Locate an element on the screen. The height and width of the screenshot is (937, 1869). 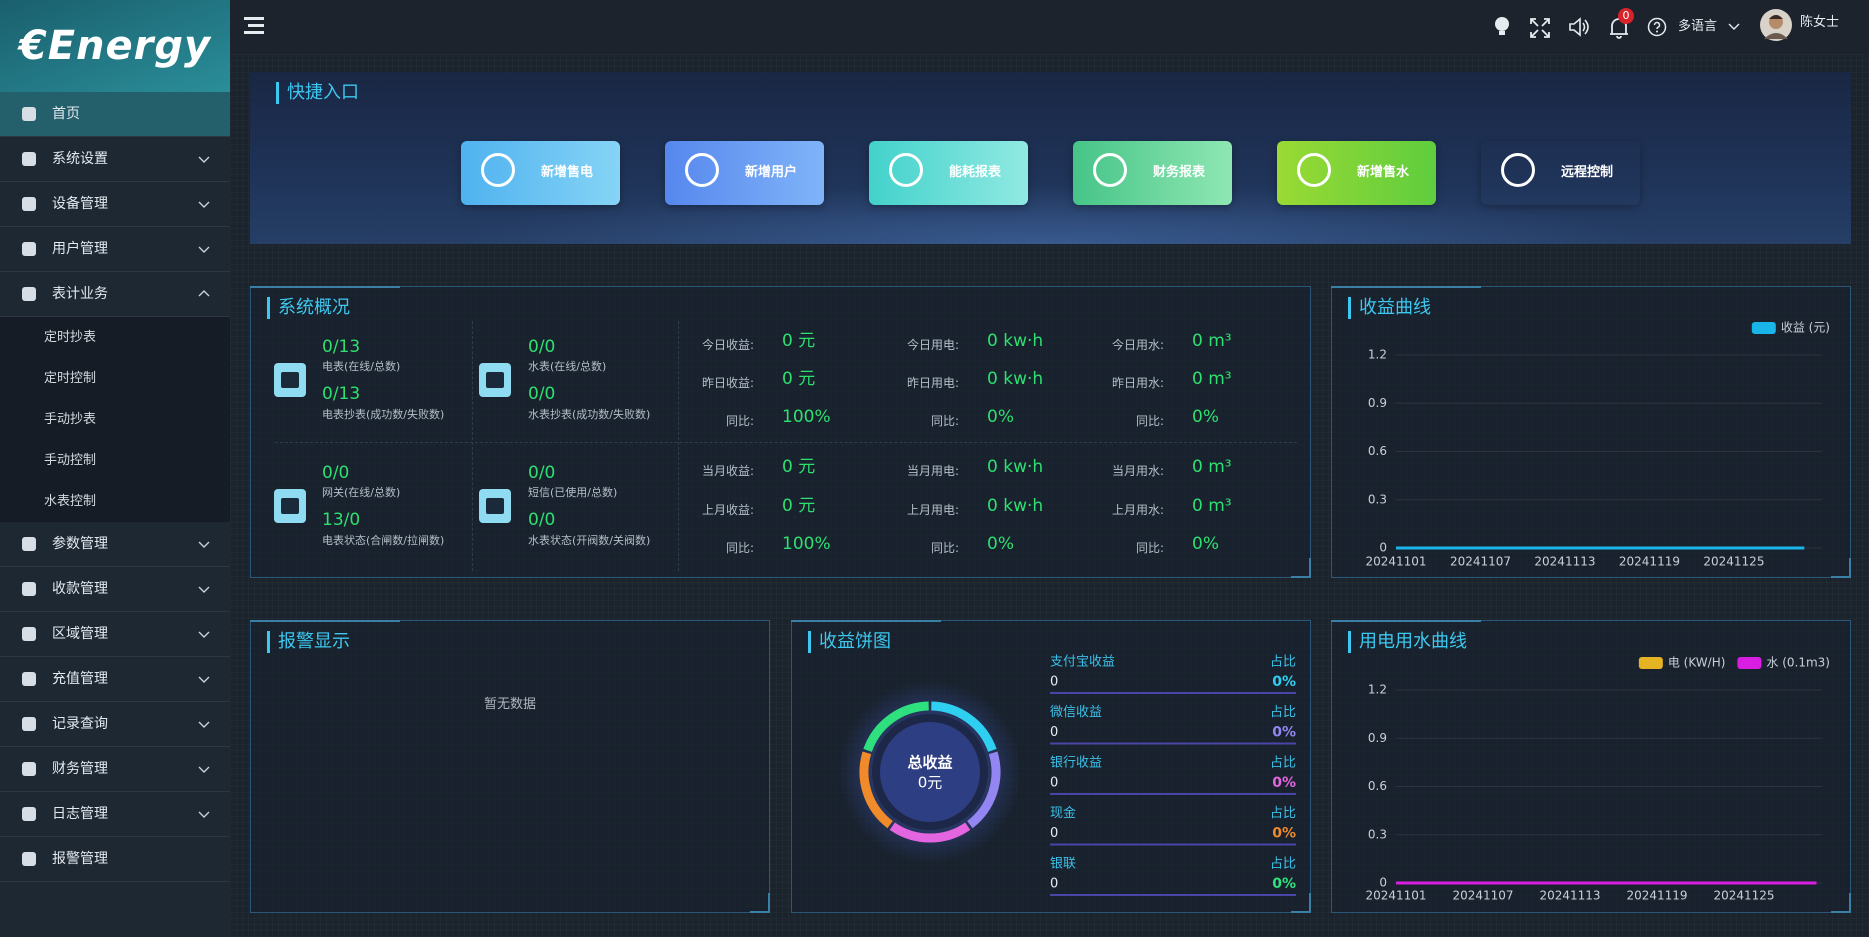
menu-item: 报警管理 is located at coordinates (115, 859).